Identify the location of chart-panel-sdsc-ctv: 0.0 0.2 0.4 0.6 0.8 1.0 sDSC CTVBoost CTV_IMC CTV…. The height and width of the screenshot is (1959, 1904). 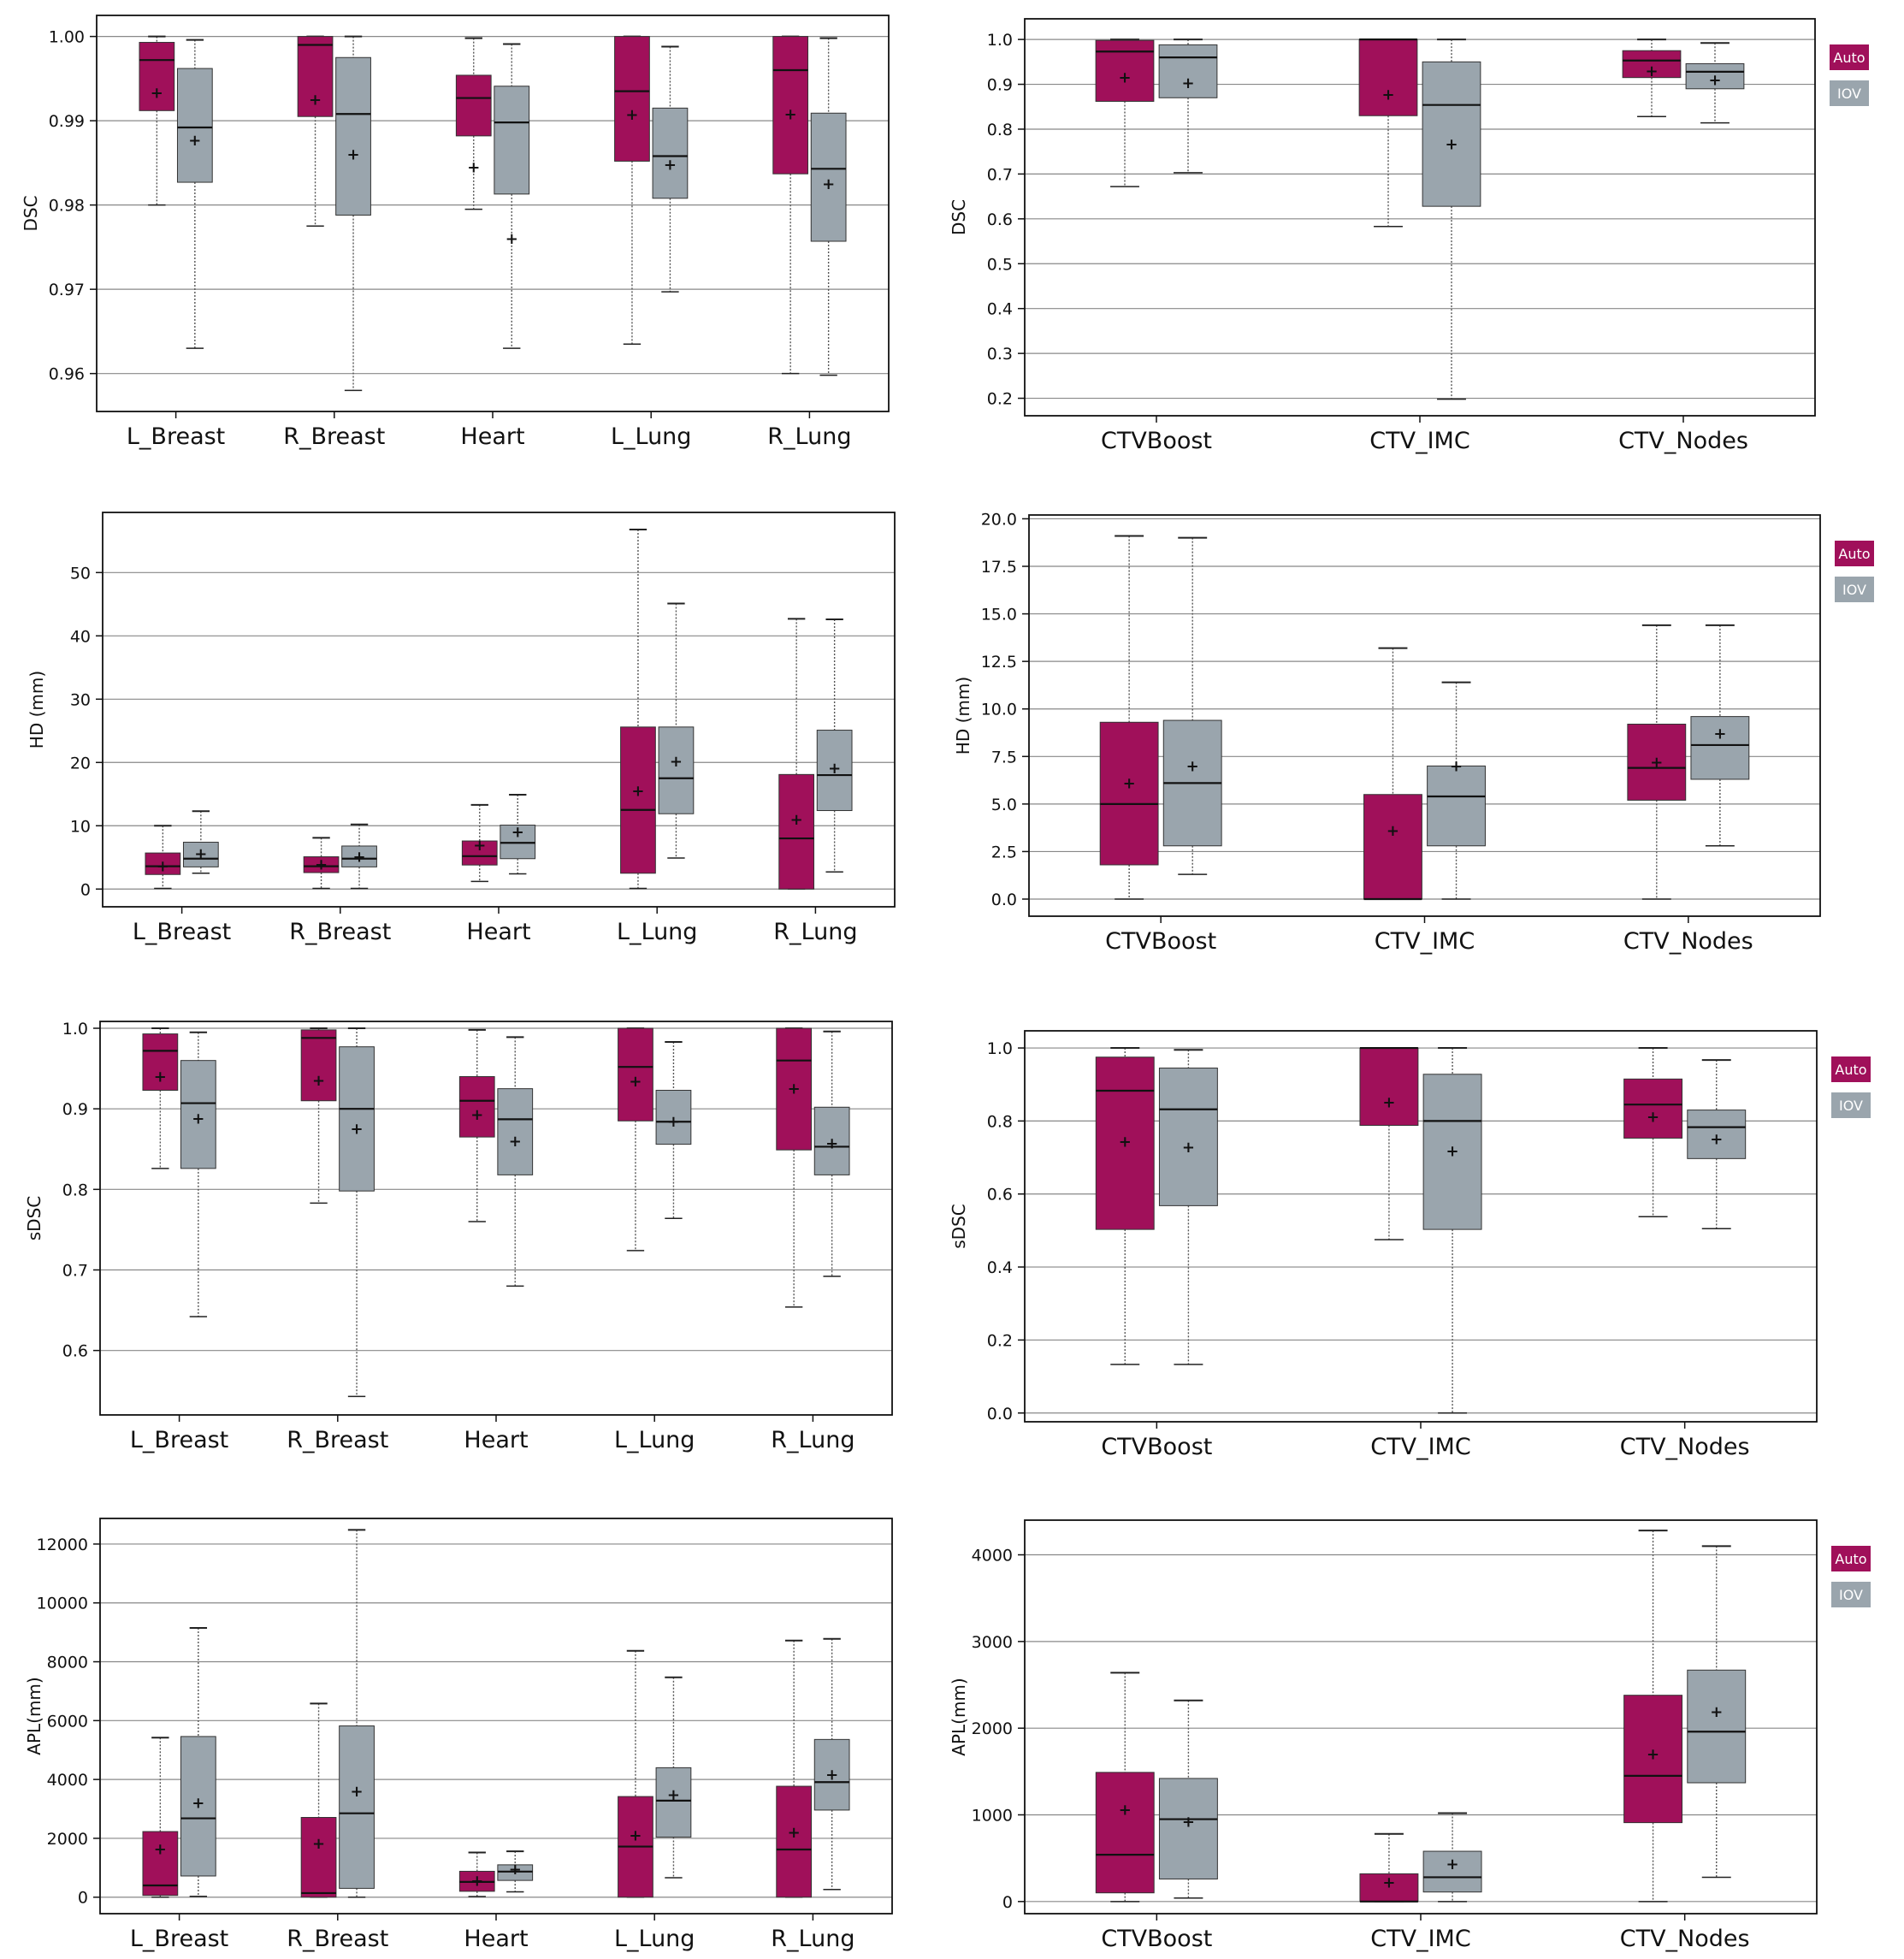
(1410, 1245).